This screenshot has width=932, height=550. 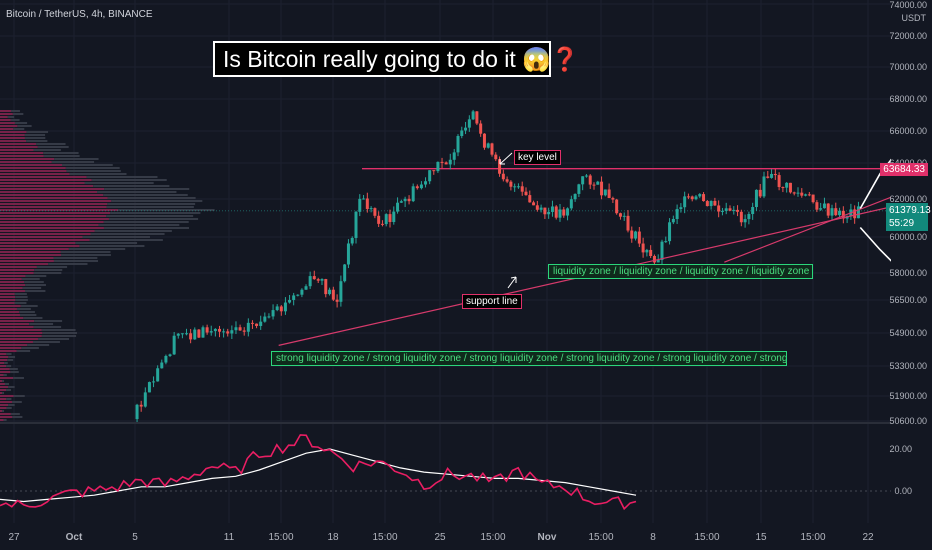 What do you see at coordinates (908, 67) in the screenshot?
I see `price-tick-label: 70000.00` at bounding box center [908, 67].